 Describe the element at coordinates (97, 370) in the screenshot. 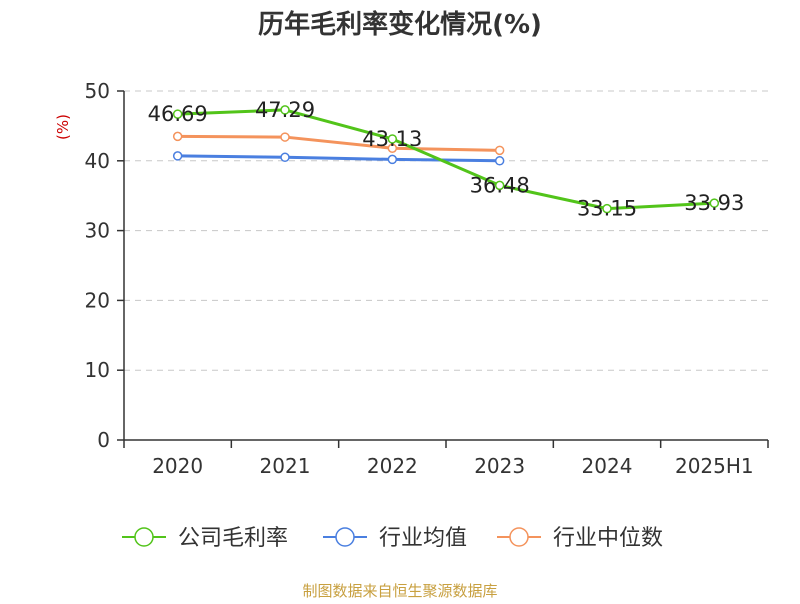

I see `y-tick-label: 10` at that location.